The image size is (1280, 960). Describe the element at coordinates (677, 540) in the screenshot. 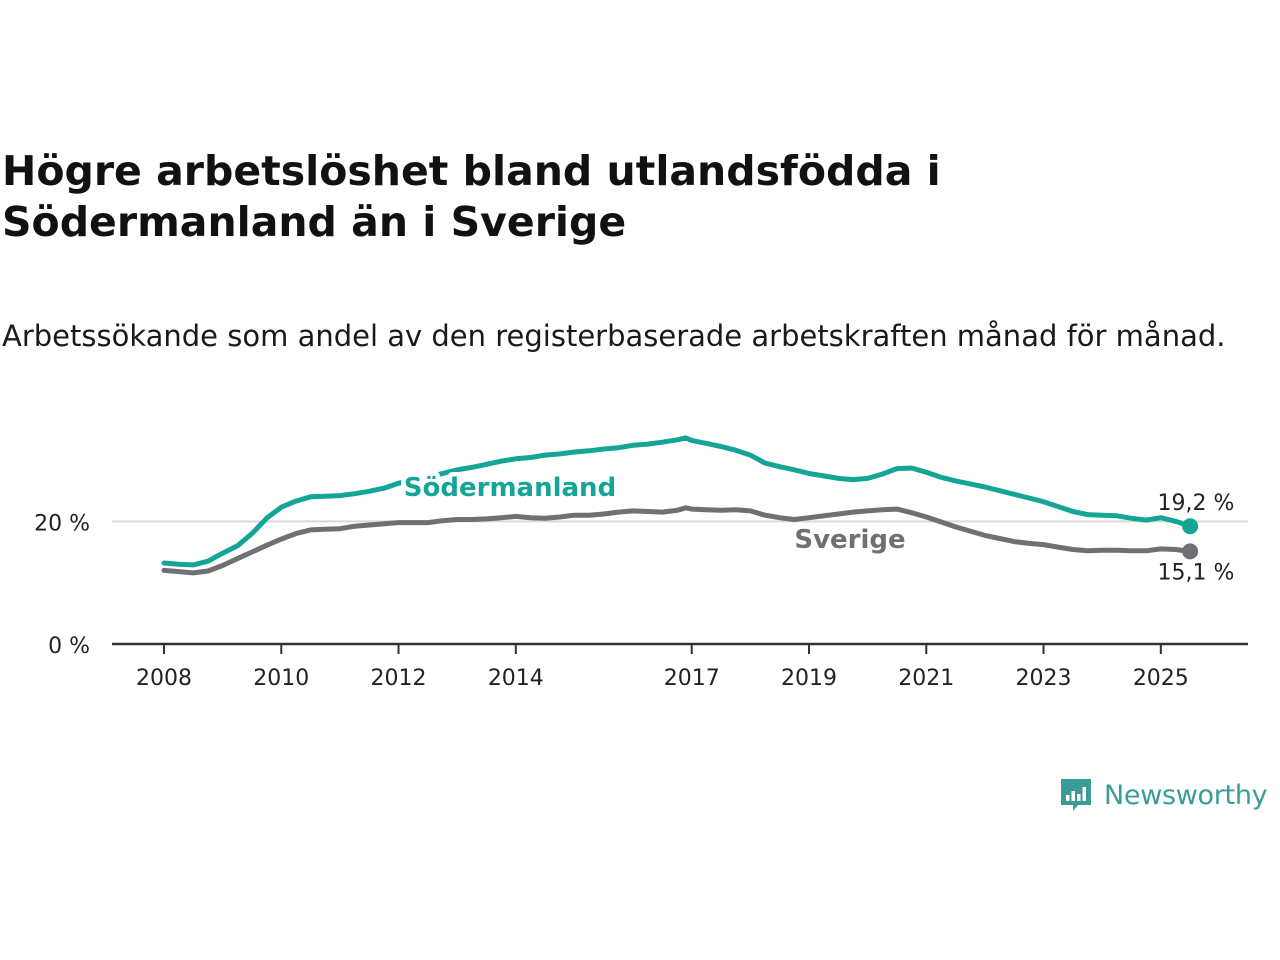

I see `series-line-sverige` at that location.